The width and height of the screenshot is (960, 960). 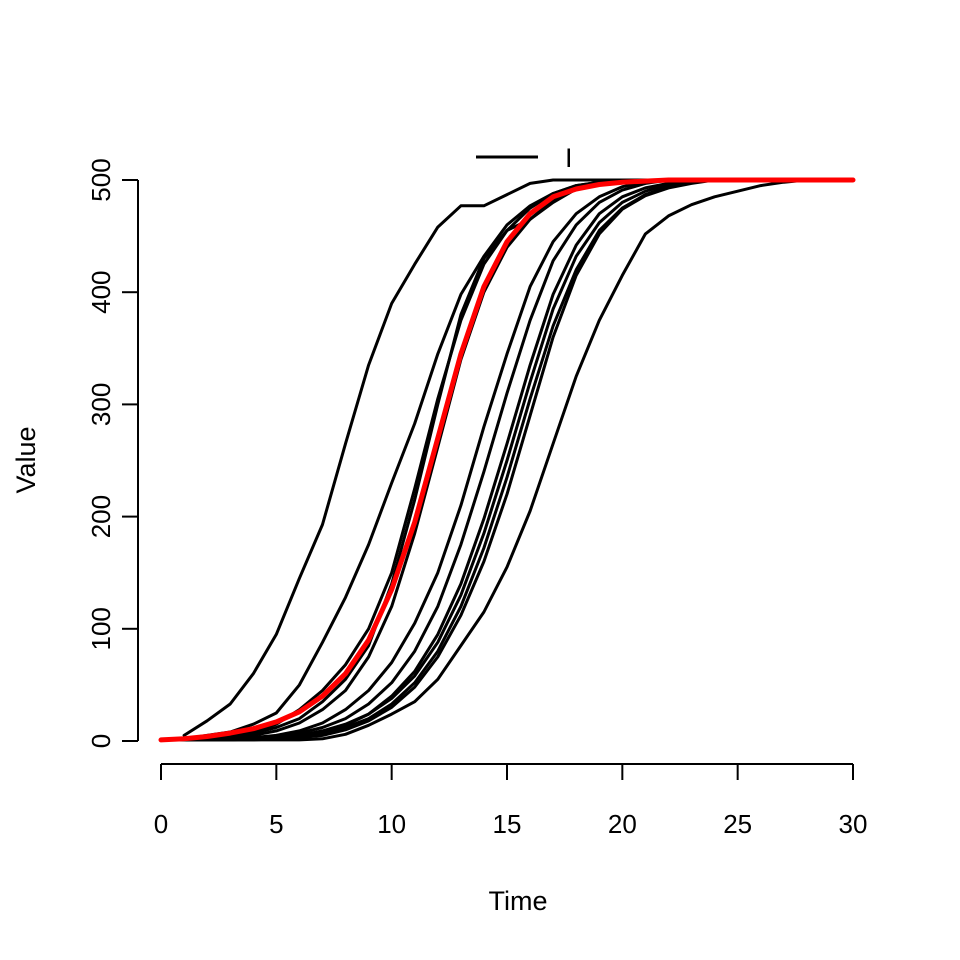 What do you see at coordinates (853, 824) in the screenshot?
I see `x-tick-label: 30` at bounding box center [853, 824].